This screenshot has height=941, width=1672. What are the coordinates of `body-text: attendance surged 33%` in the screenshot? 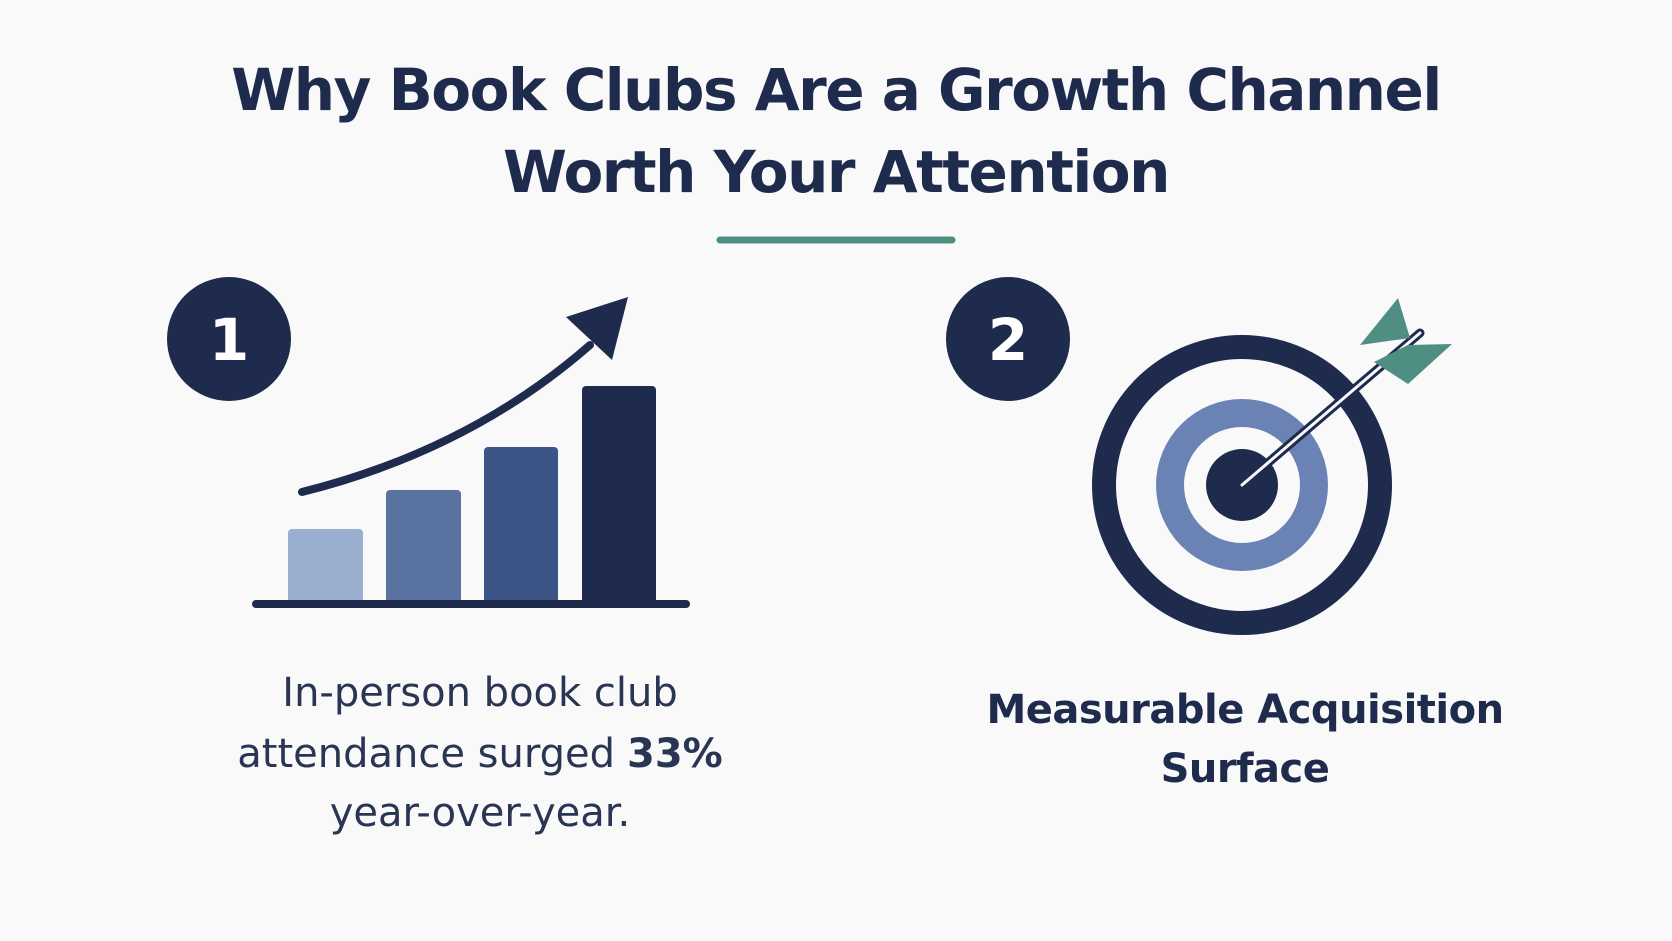 It's located at (479, 754).